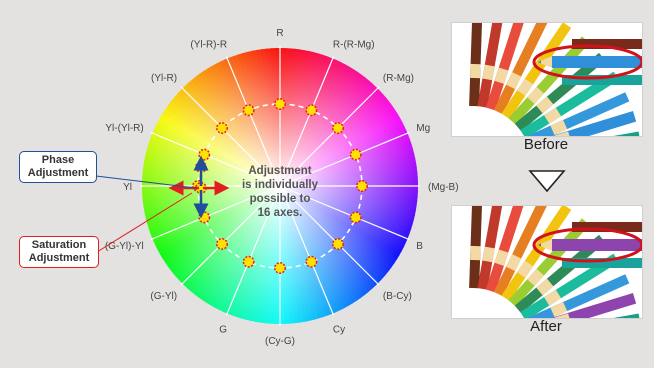  I want to click on axis-label: (Mg-B), so click(443, 187).